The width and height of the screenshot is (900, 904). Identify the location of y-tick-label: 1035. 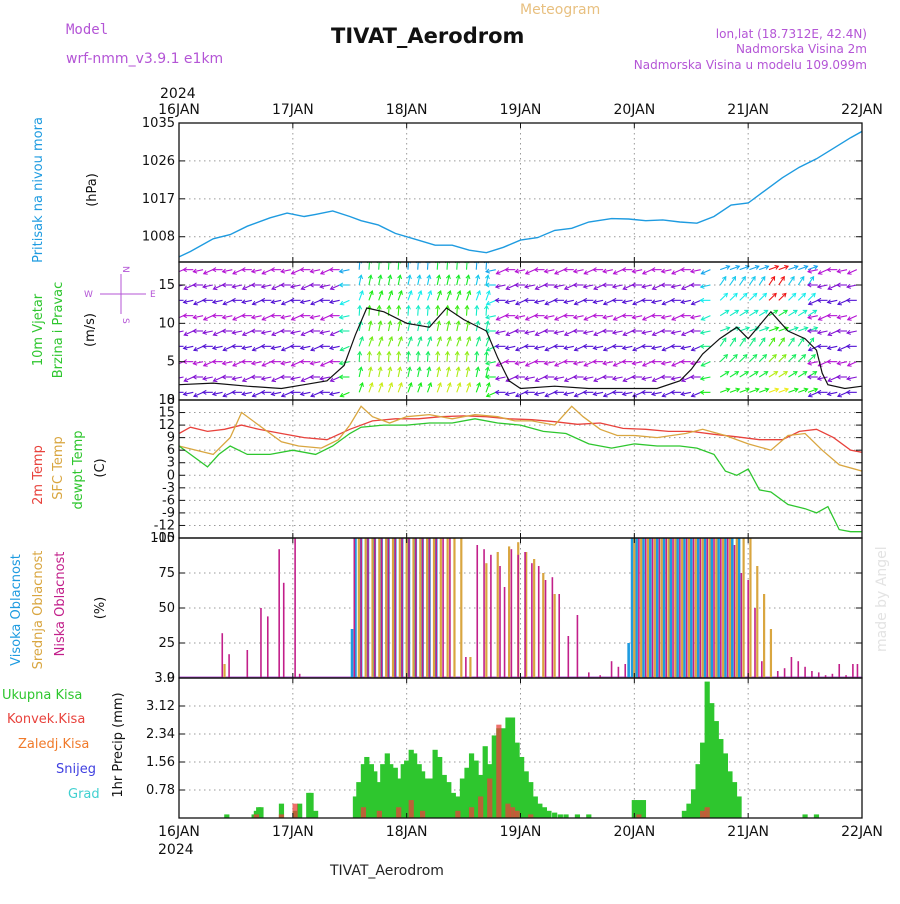
(158, 123).